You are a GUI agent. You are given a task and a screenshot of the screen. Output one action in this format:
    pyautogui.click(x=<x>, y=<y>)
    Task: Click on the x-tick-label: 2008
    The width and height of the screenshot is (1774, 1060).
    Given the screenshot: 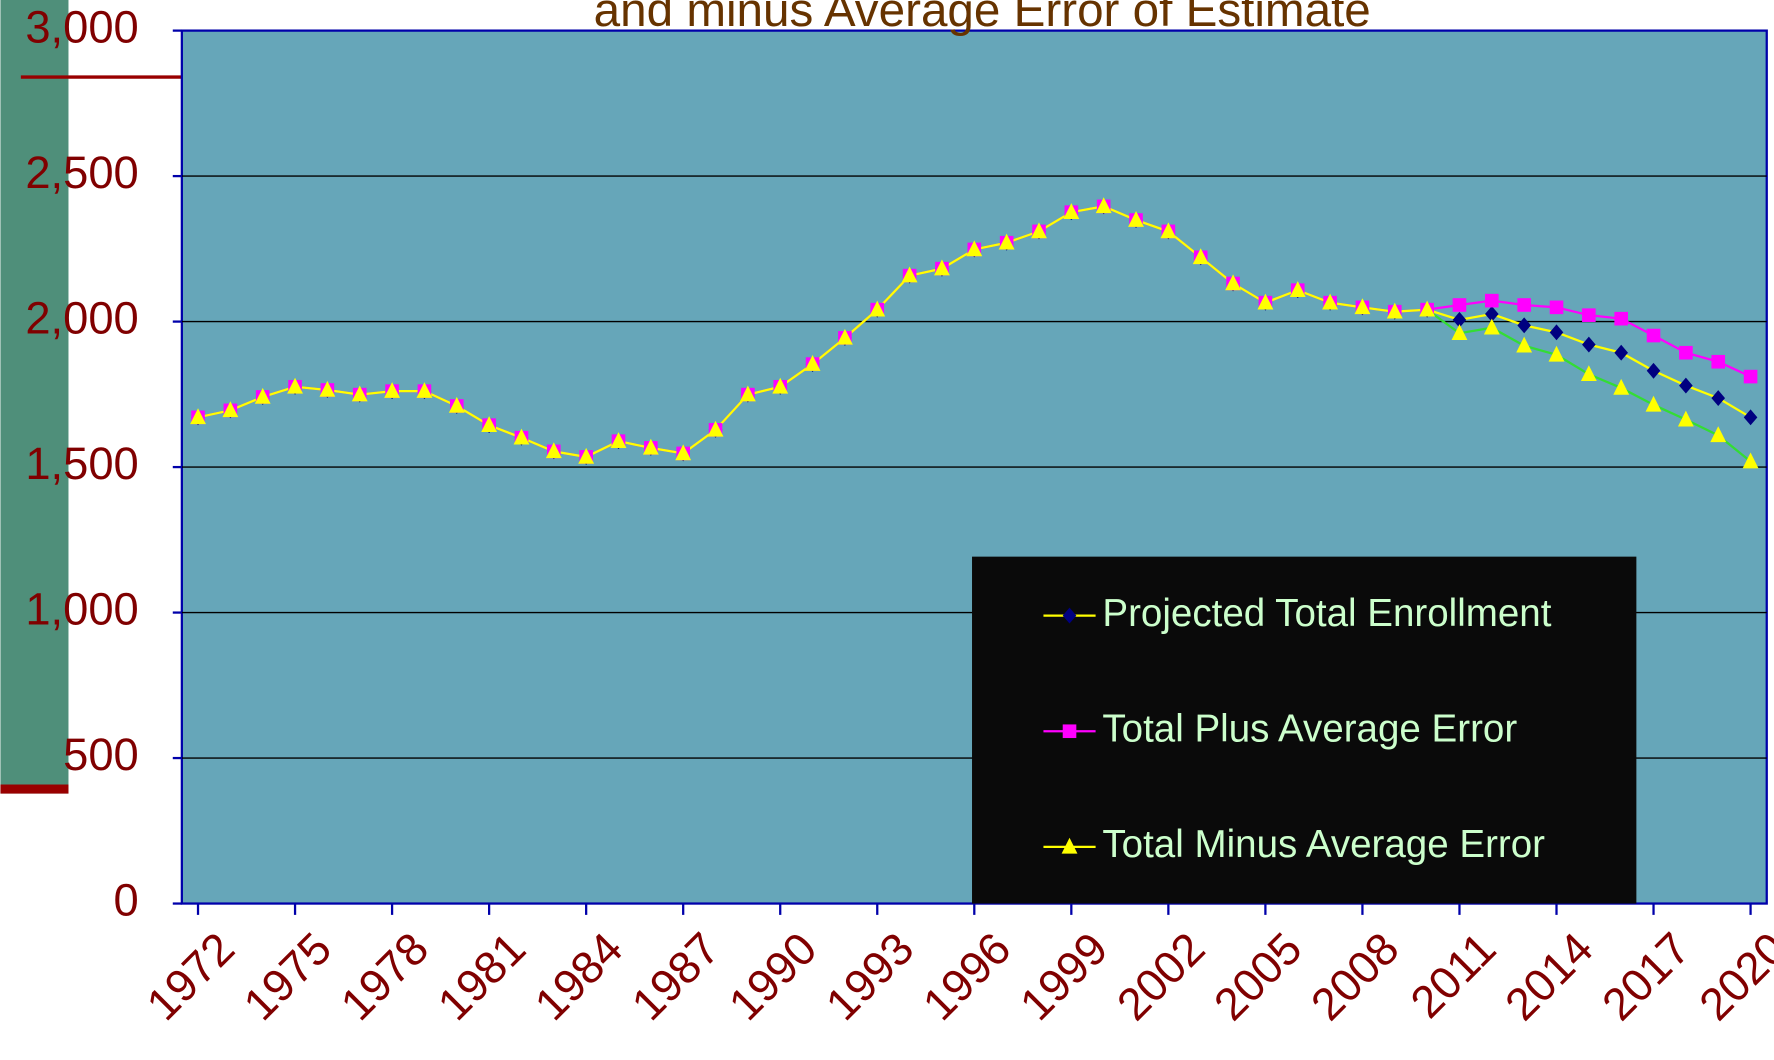 What is the action you would take?
    pyautogui.click(x=1354, y=976)
    